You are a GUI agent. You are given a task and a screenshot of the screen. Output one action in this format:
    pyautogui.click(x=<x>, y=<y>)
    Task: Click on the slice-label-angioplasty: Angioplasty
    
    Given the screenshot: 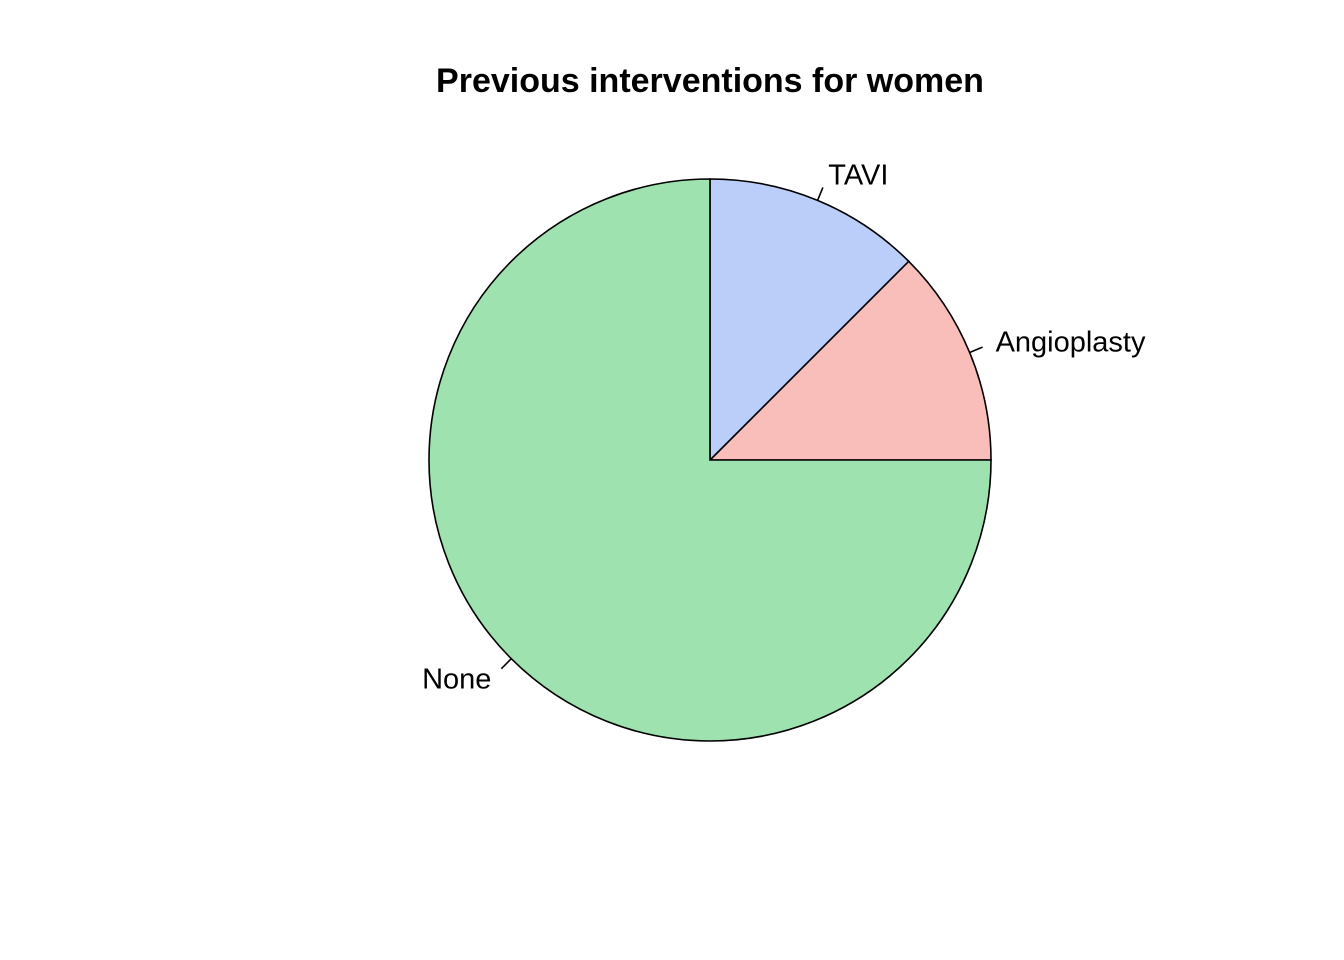 What is the action you would take?
    pyautogui.click(x=1071, y=343)
    